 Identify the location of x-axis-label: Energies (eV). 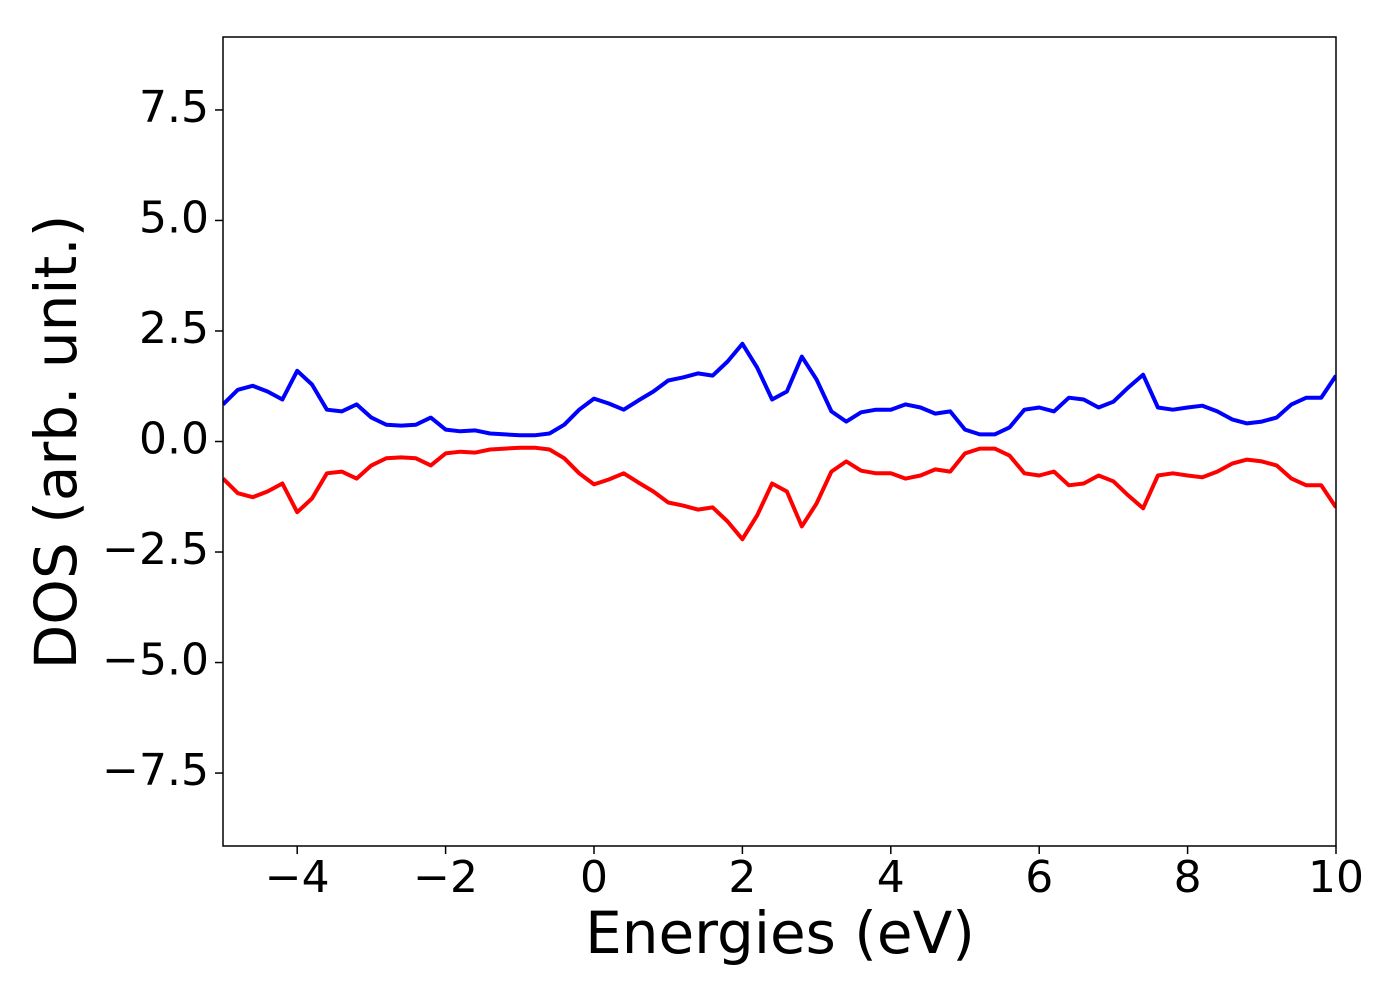
(780, 933).